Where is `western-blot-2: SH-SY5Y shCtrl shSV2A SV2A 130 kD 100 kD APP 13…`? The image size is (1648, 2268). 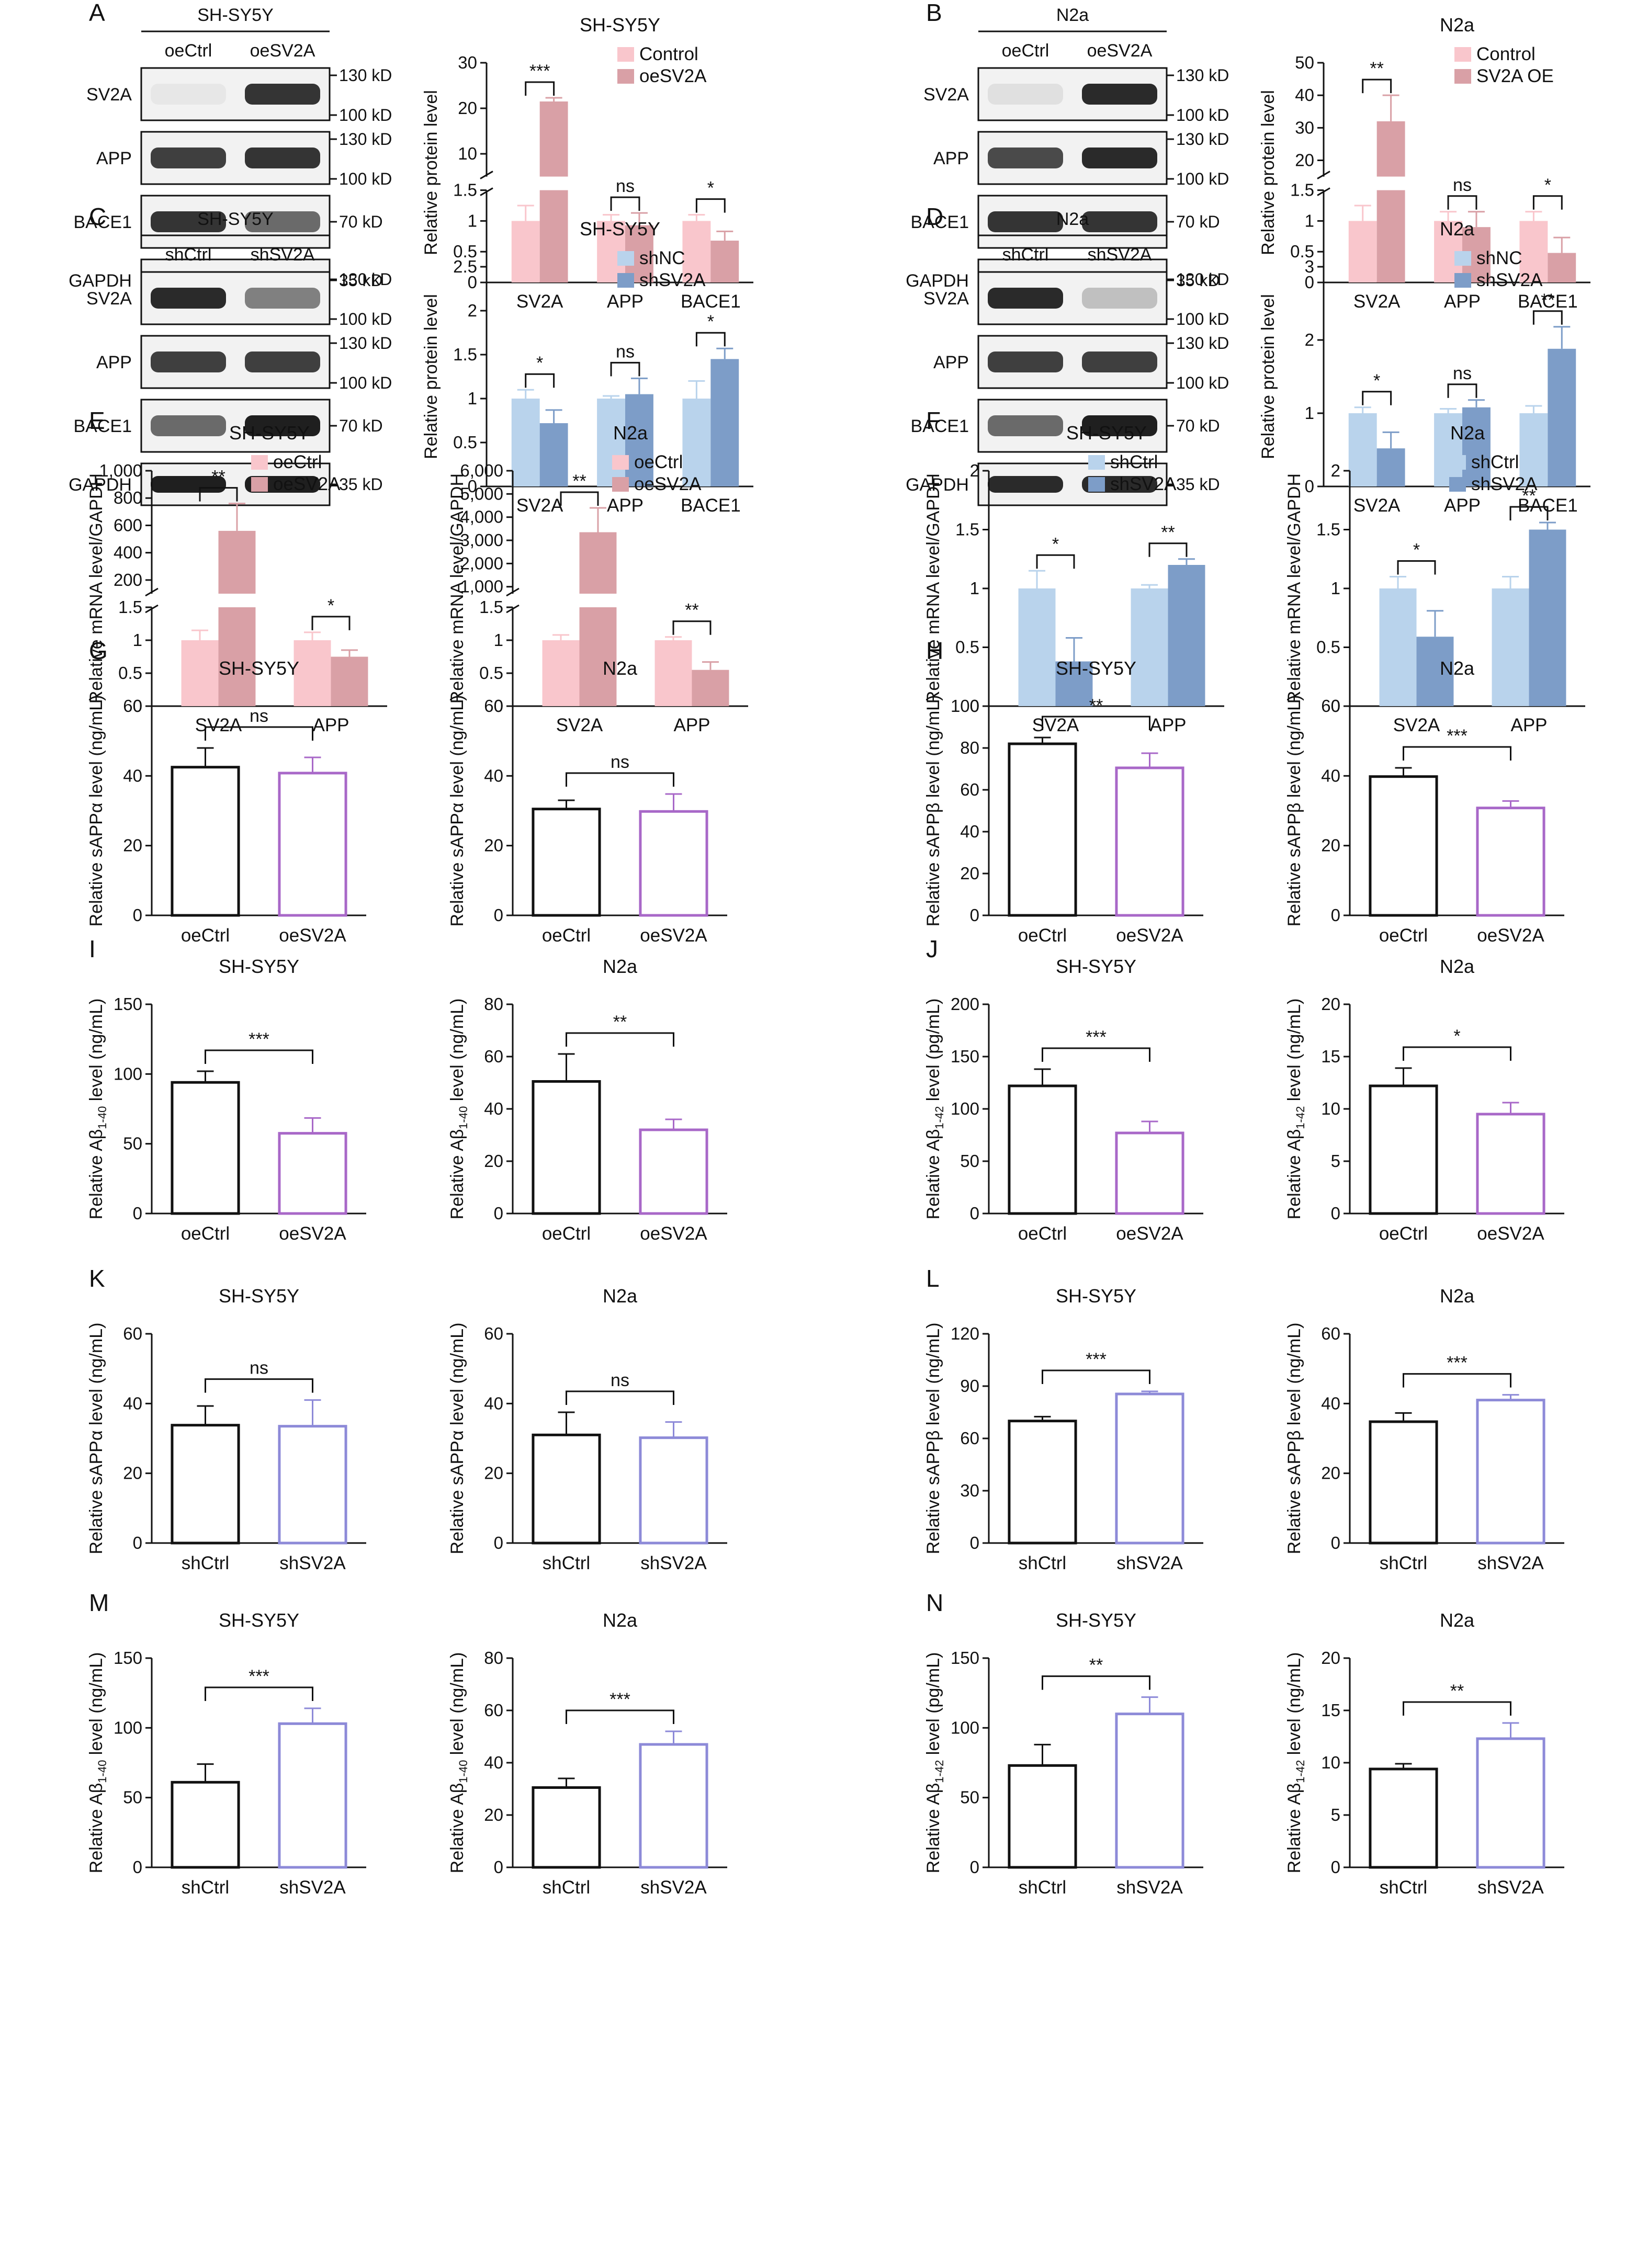 western-blot-2: SH-SY5Y shCtrl shSV2A SV2A 130 kD 100 kD APP 13… is located at coordinates (231, 357).